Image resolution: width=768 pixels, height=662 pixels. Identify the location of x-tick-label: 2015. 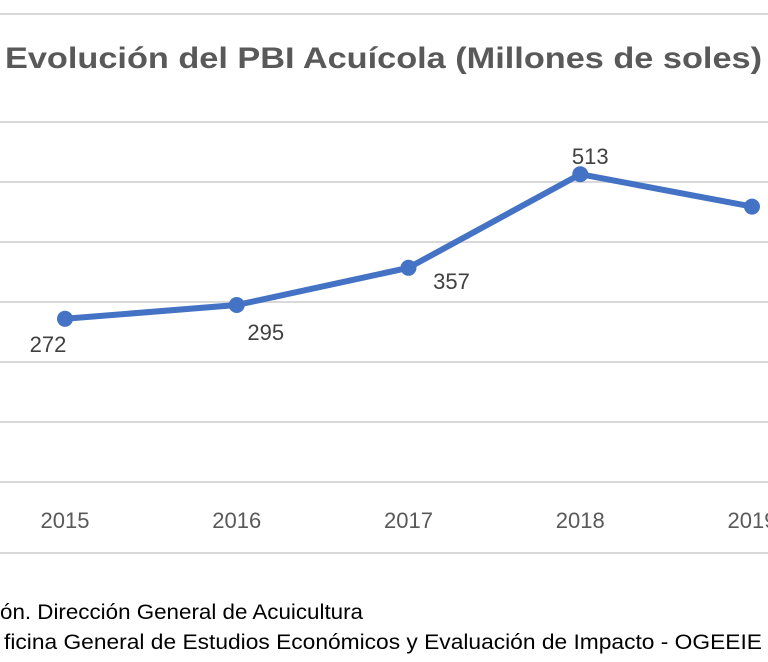
(65, 520).